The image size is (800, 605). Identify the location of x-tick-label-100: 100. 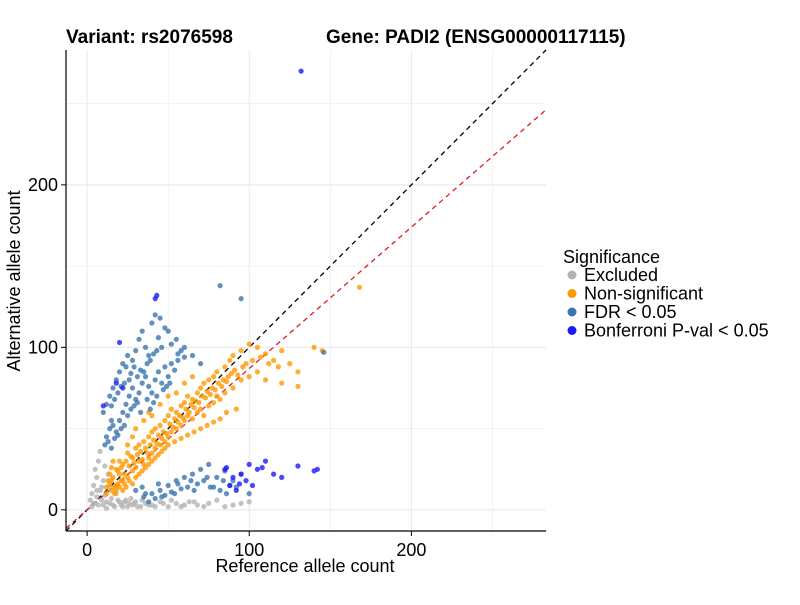
(249, 550).